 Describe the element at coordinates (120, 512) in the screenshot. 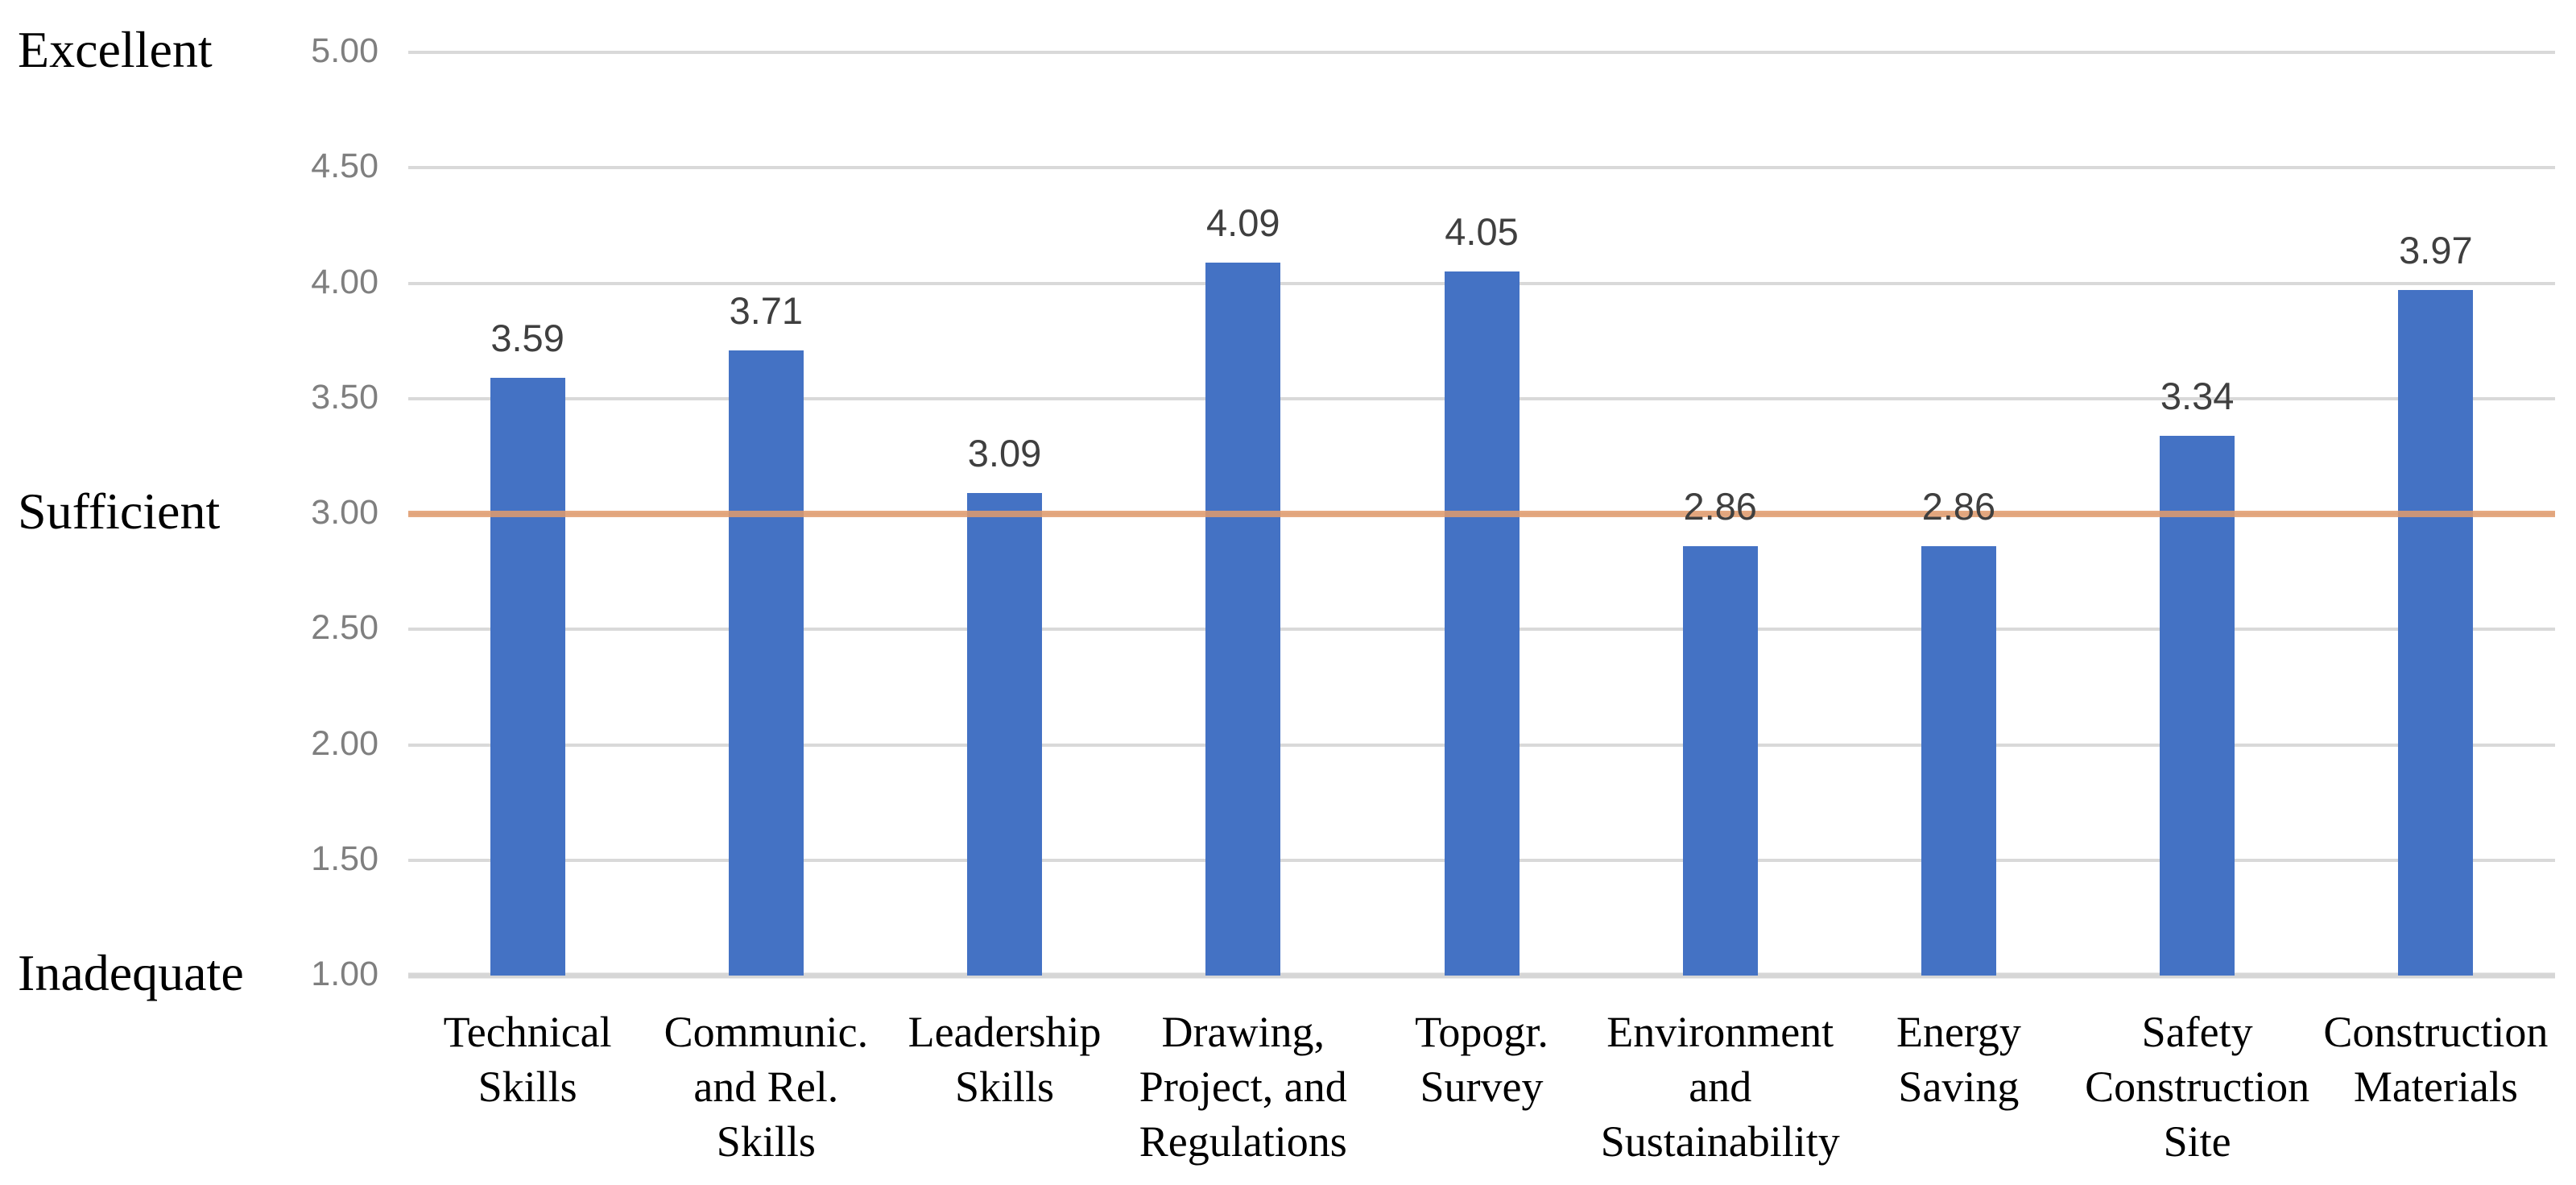

I see `qualitative-label-sufficient: Sufficient` at that location.